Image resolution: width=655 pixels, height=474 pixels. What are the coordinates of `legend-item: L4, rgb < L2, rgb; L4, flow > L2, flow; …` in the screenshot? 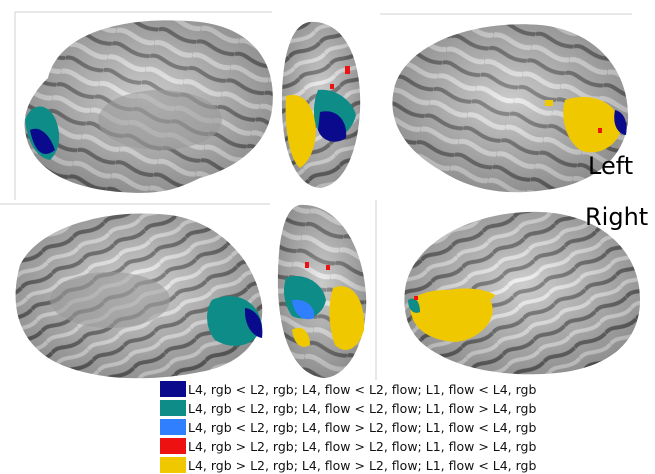 It's located at (348, 427).